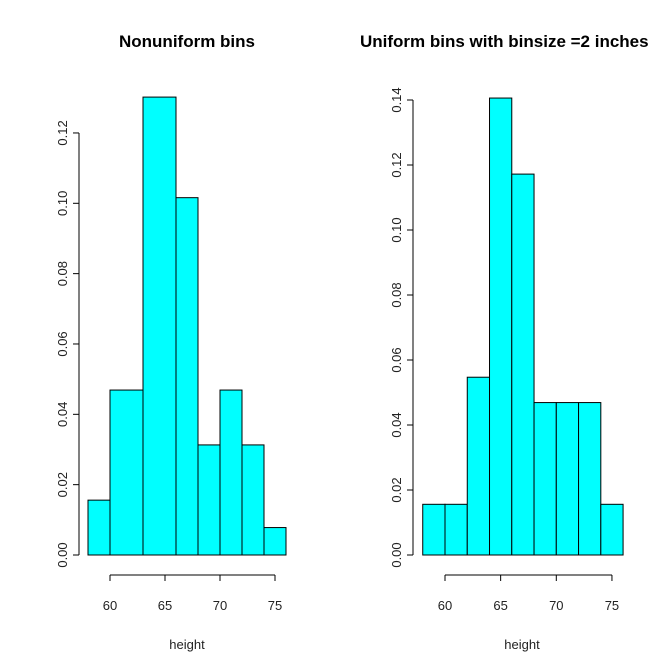  I want to click on chart-title: Uniform bins with binsize =2 inches, so click(504, 41).